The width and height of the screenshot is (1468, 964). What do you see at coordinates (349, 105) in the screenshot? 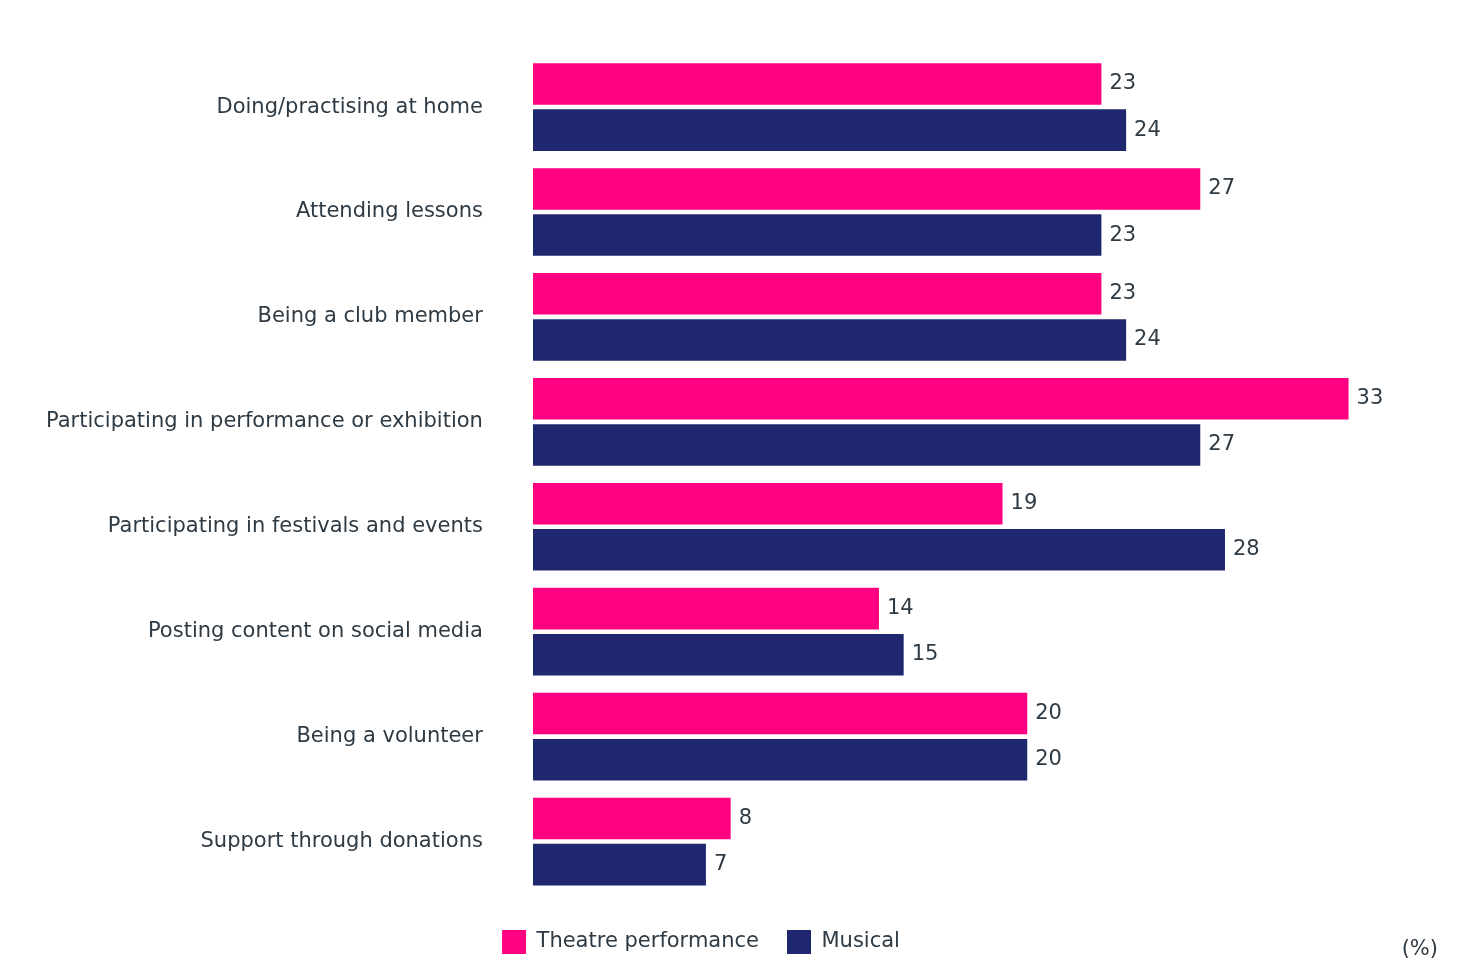
I see `y-tick-label: Doing/practising at home` at bounding box center [349, 105].